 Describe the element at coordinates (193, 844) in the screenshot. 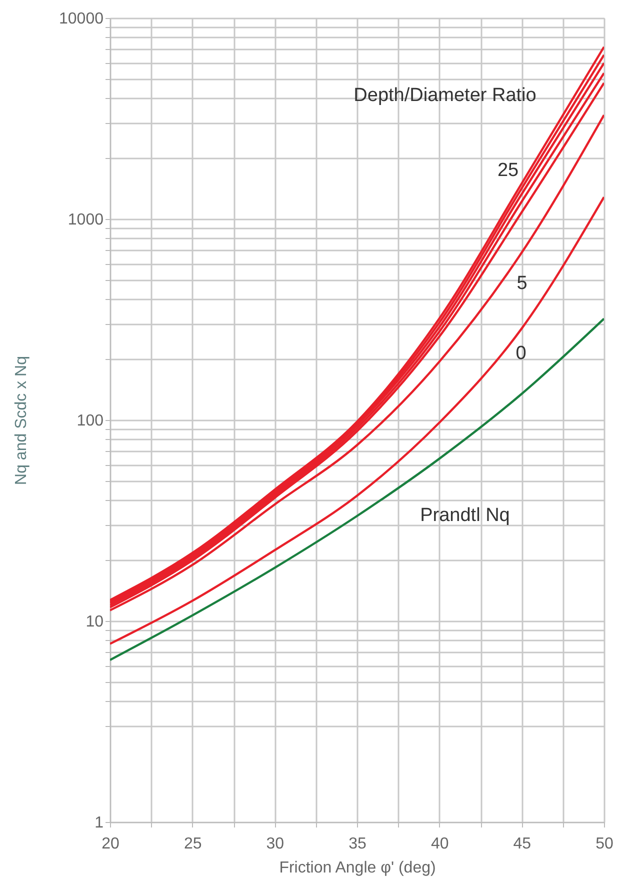

I see `x-tick-label: 25` at that location.